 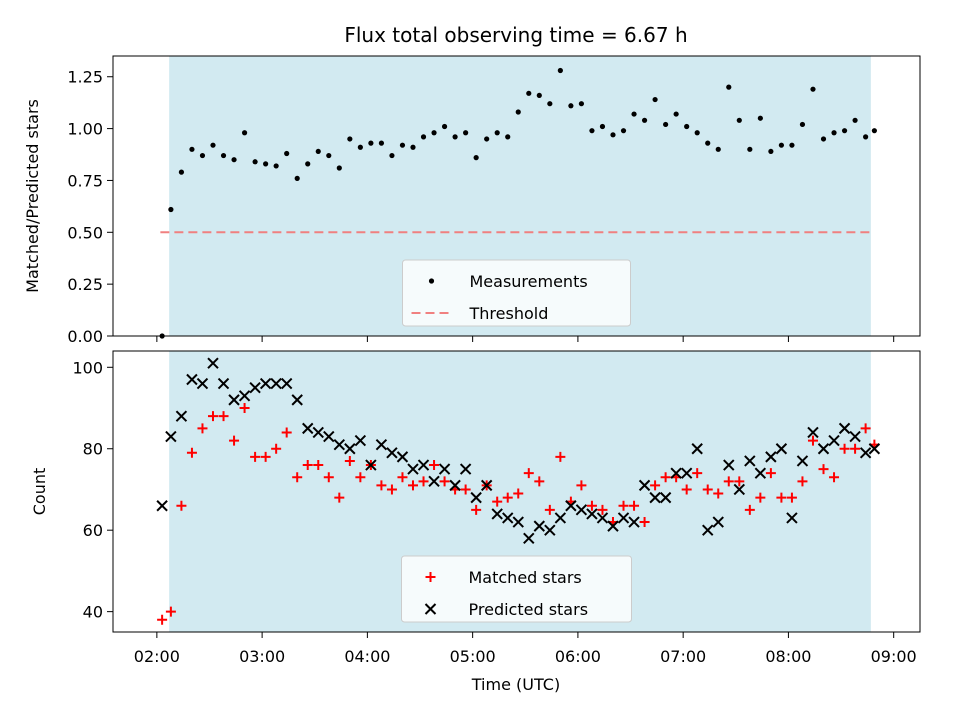 What do you see at coordinates (430, 609) in the screenshot?
I see `legend-x-marker` at bounding box center [430, 609].